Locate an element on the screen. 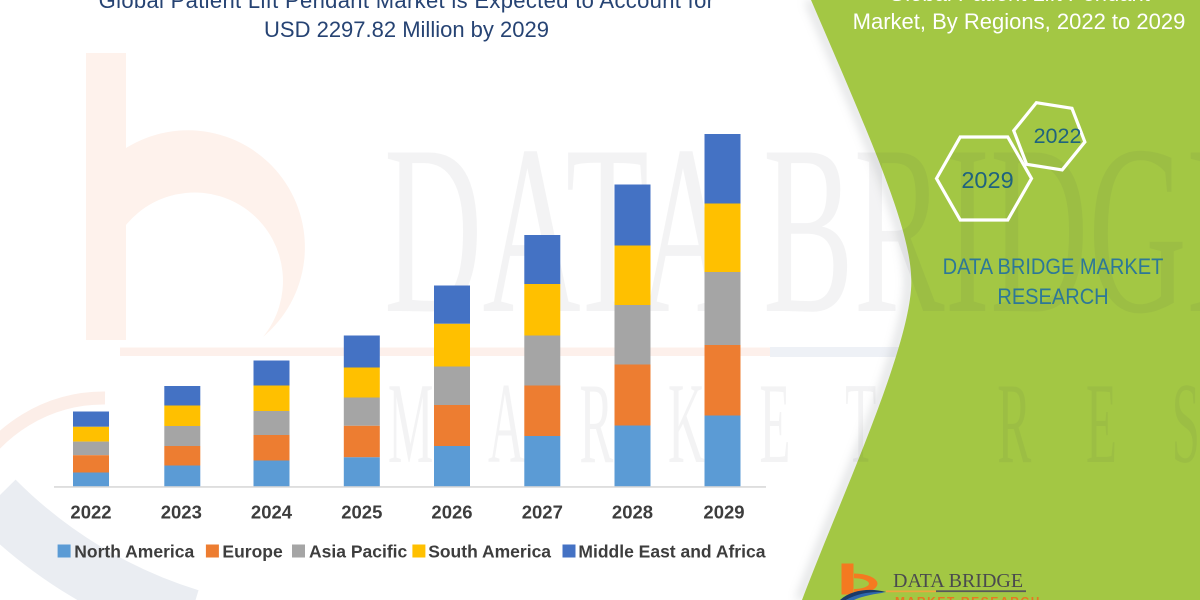  svg-text: North America is located at coordinates (134, 552).